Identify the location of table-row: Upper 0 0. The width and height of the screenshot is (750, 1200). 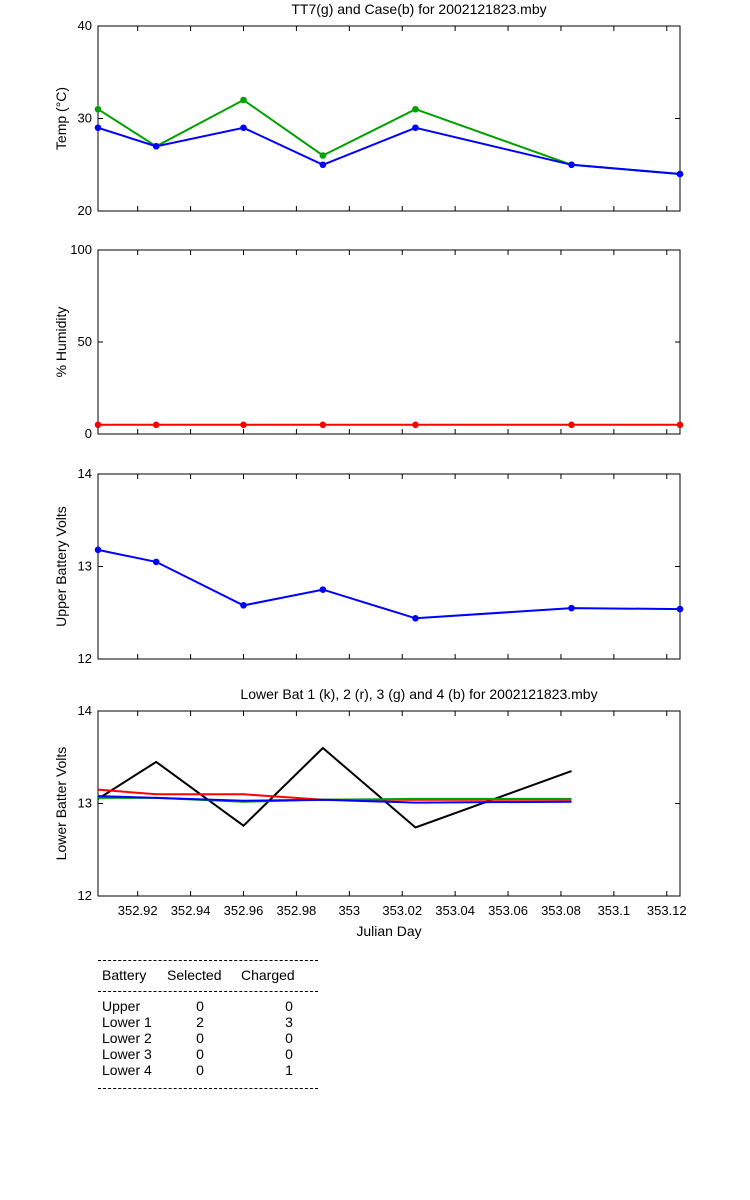
(208, 1006).